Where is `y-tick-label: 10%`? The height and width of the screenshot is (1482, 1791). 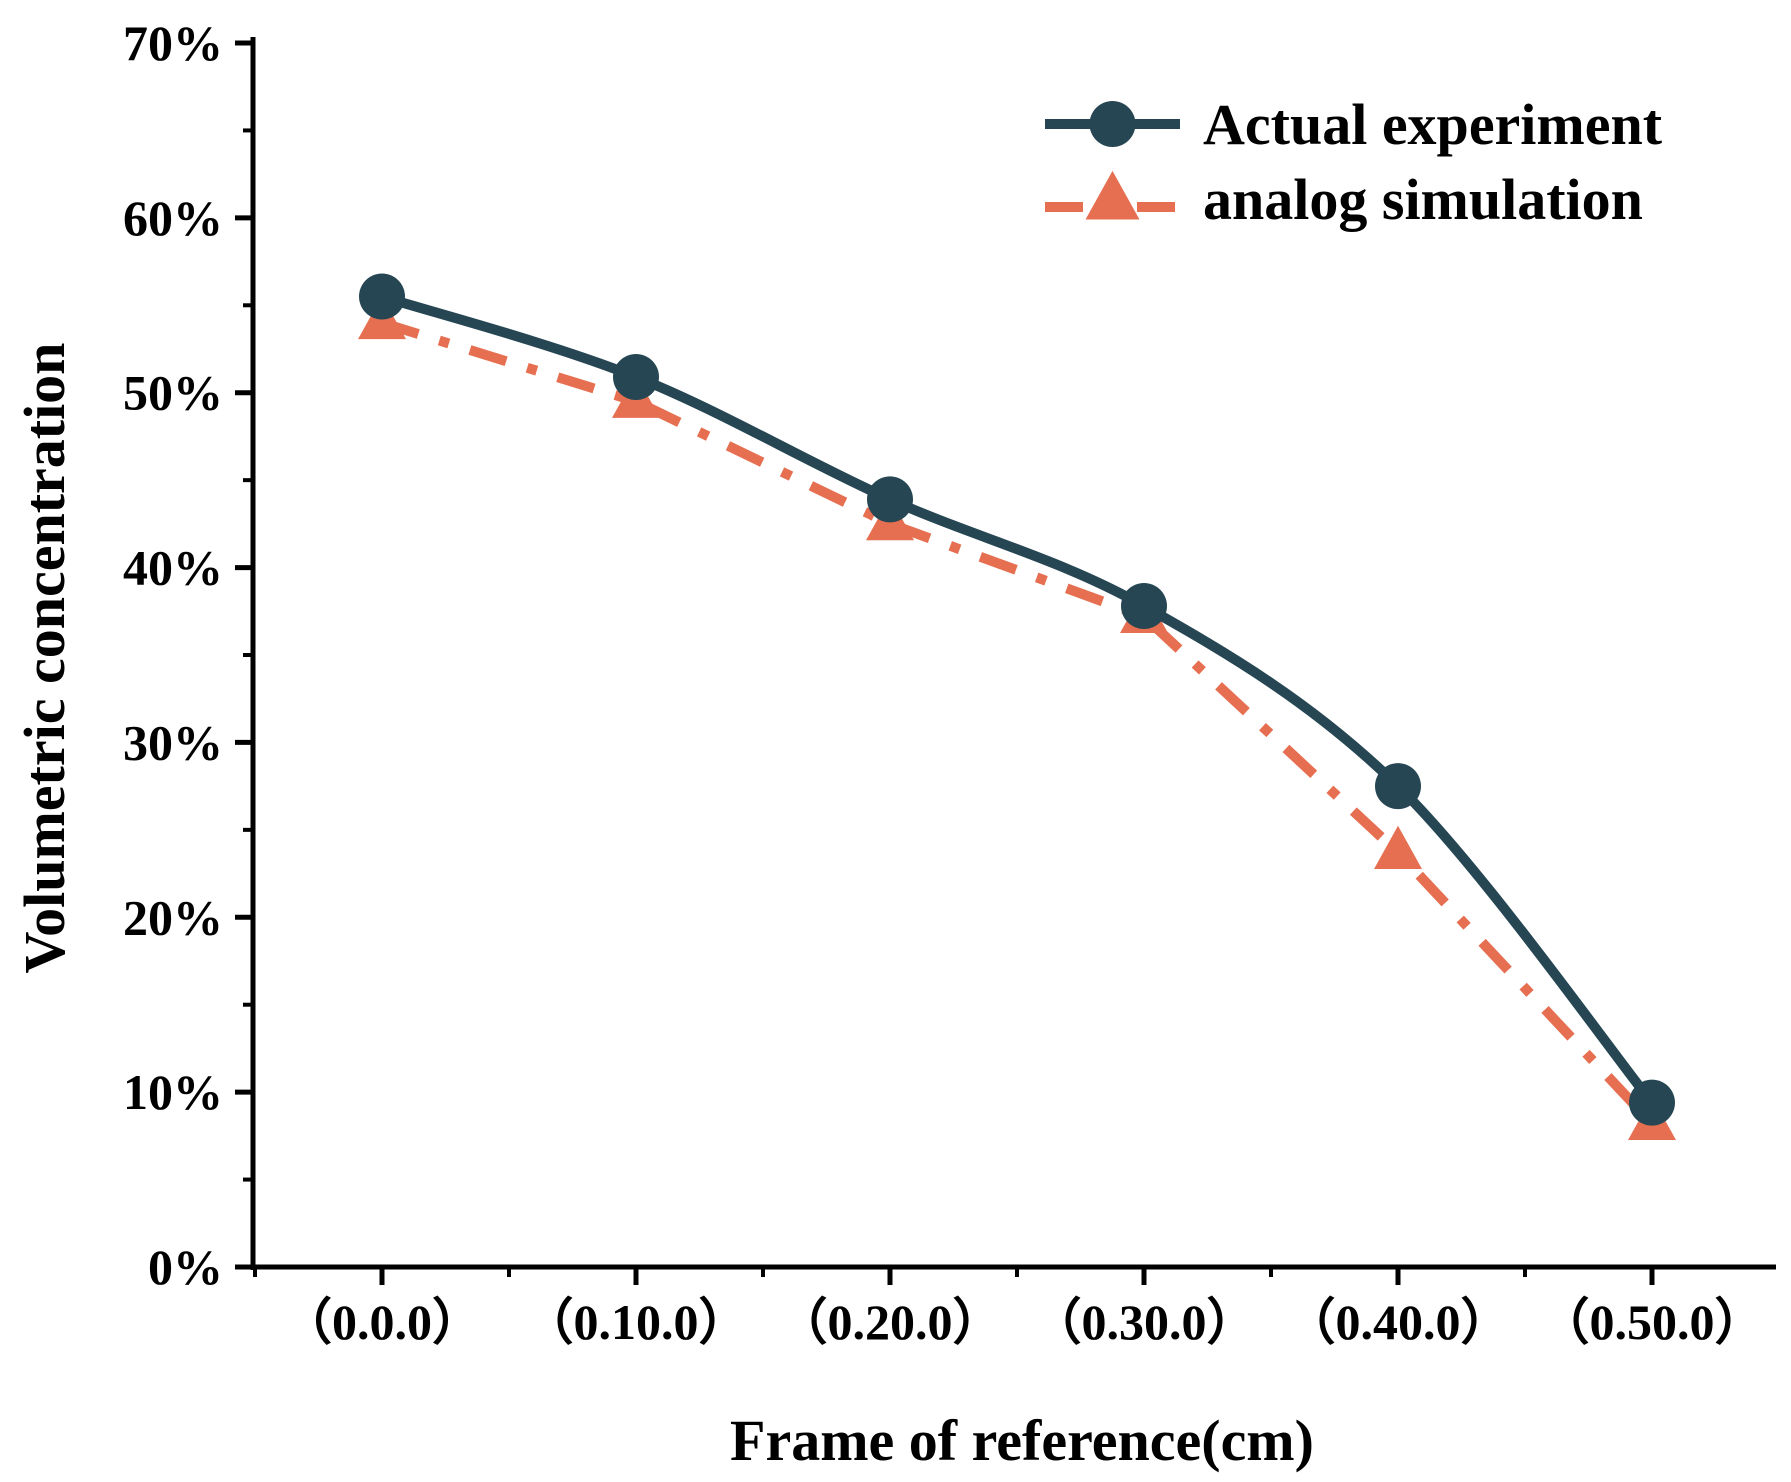 y-tick-label: 10% is located at coordinates (173, 1092).